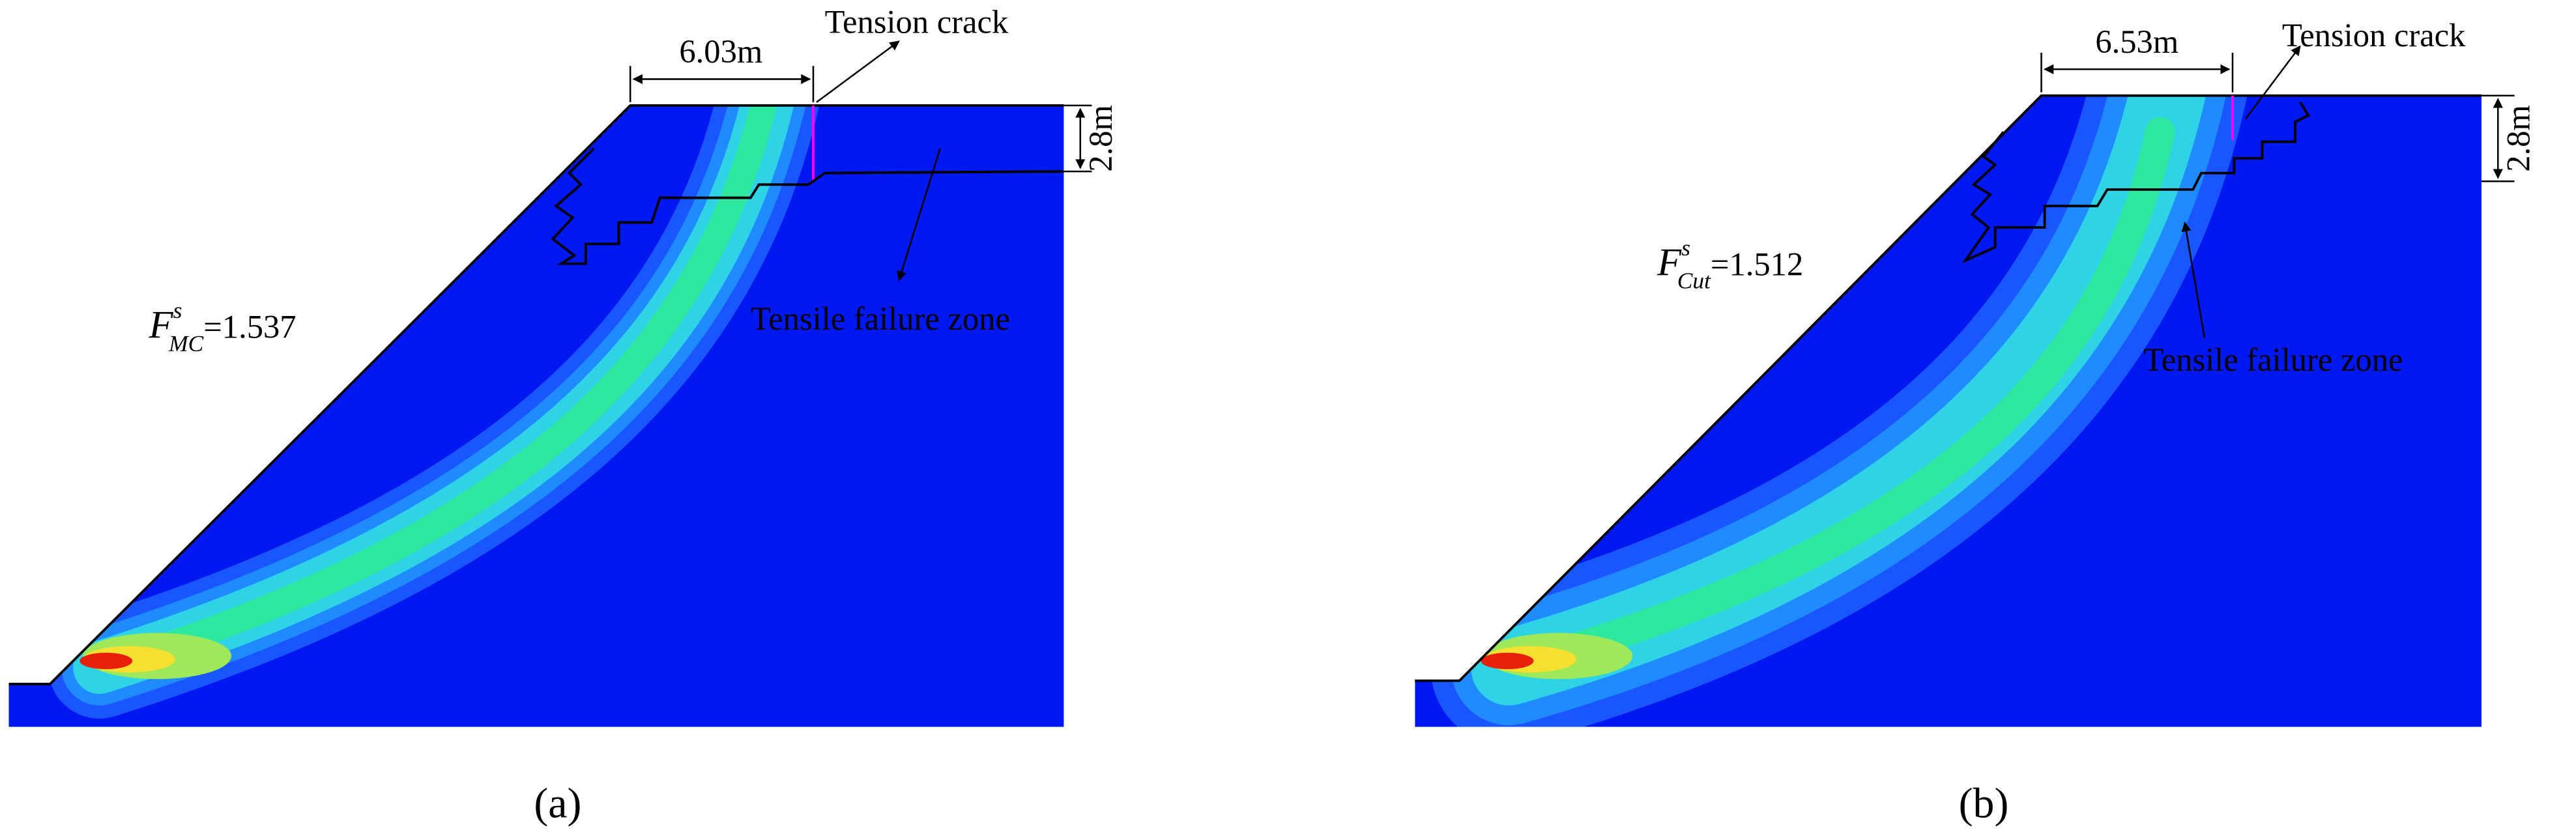 The image size is (2576, 834). What do you see at coordinates (557, 803) in the screenshot?
I see `caption: (a)` at bounding box center [557, 803].